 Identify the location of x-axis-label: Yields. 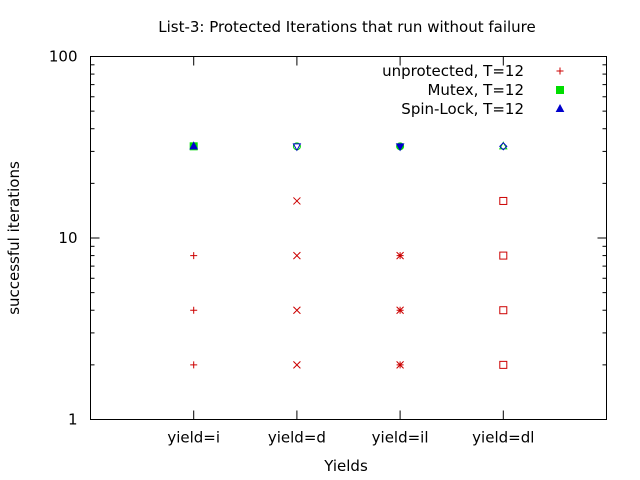
(345, 466).